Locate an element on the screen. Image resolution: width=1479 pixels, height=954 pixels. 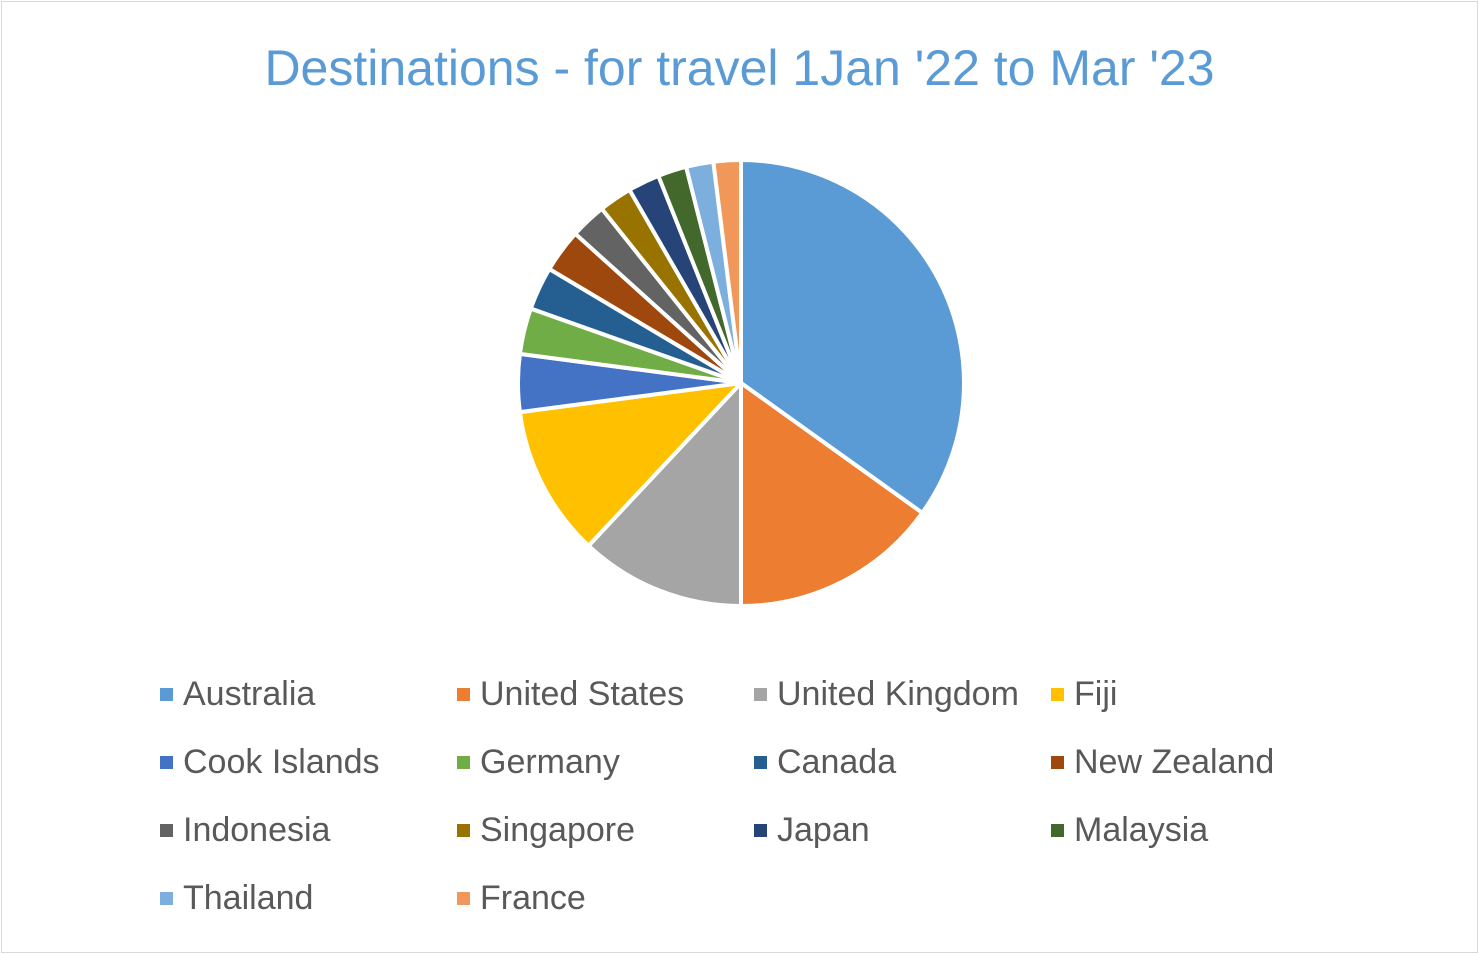
legend-item-singapore: Singapore is located at coordinates (605, 830).